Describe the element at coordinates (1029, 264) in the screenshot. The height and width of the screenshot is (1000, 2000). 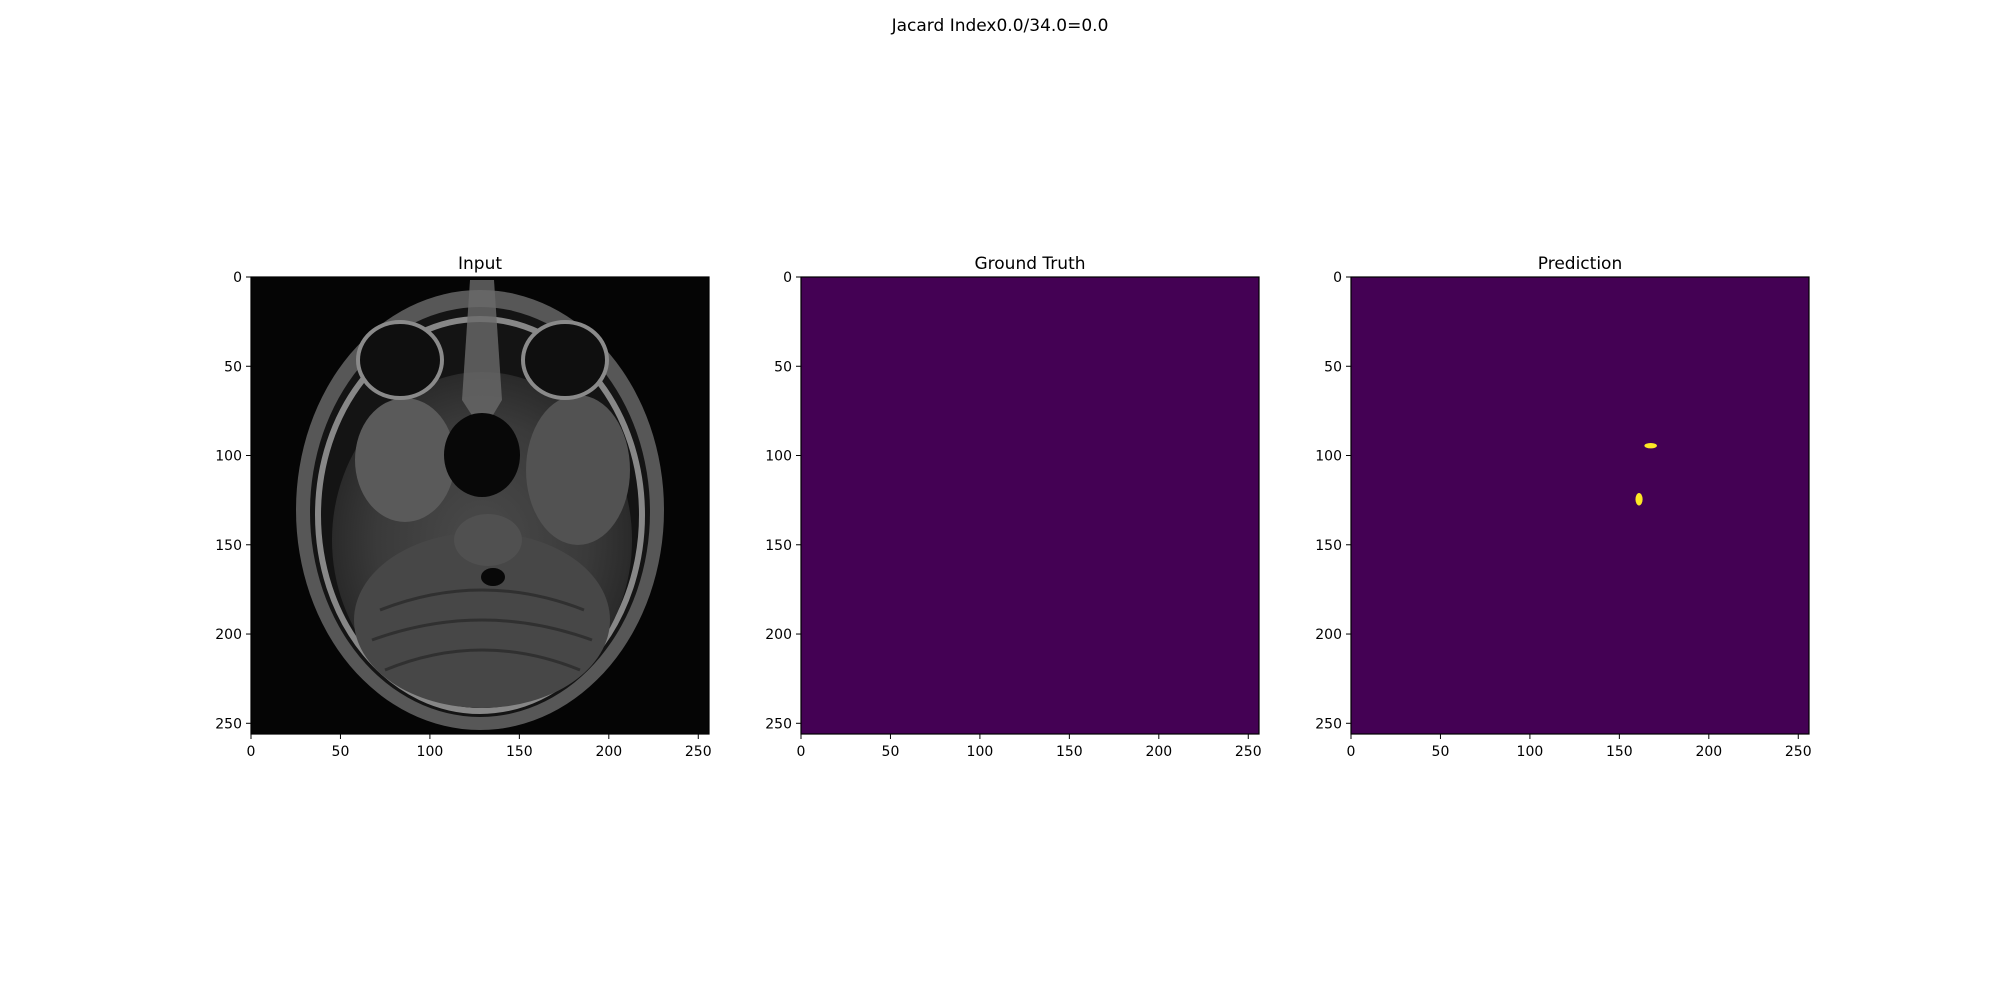
I see `panel-title: Ground Truth` at that location.